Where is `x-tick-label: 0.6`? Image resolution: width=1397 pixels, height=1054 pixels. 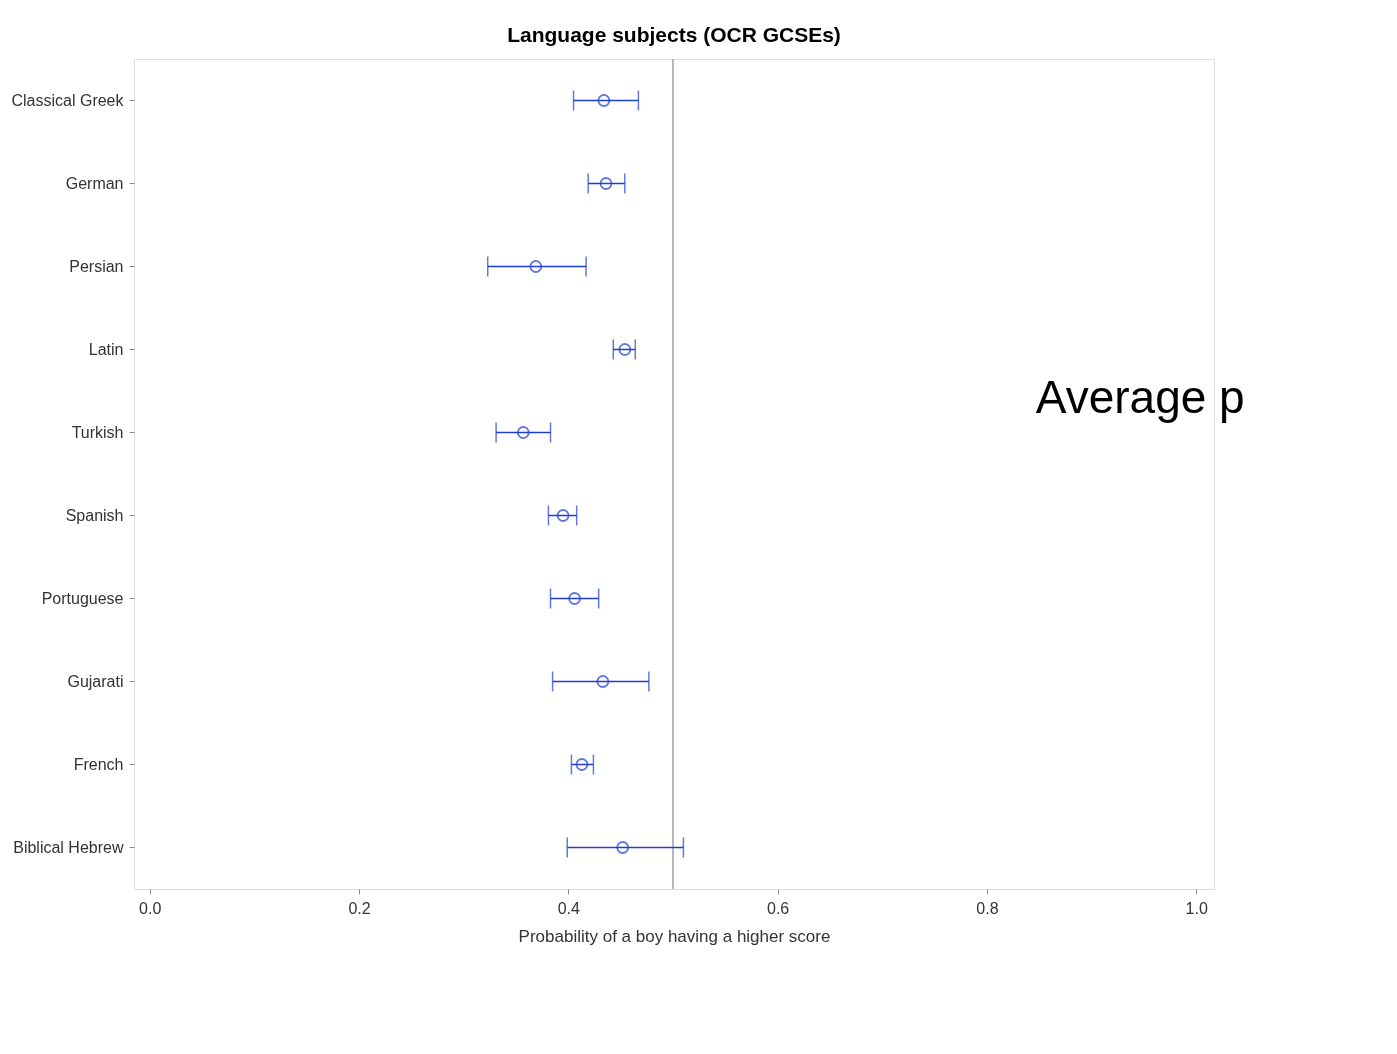
x-tick-label: 0.6 is located at coordinates (778, 908).